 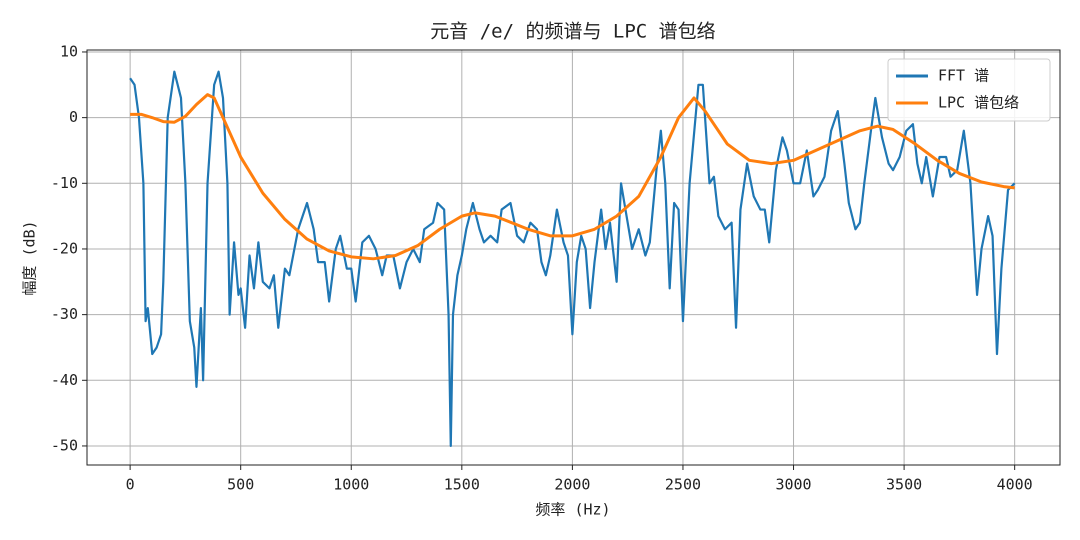 What do you see at coordinates (64, 314) in the screenshot?
I see `y-tick-label: -30` at bounding box center [64, 314].